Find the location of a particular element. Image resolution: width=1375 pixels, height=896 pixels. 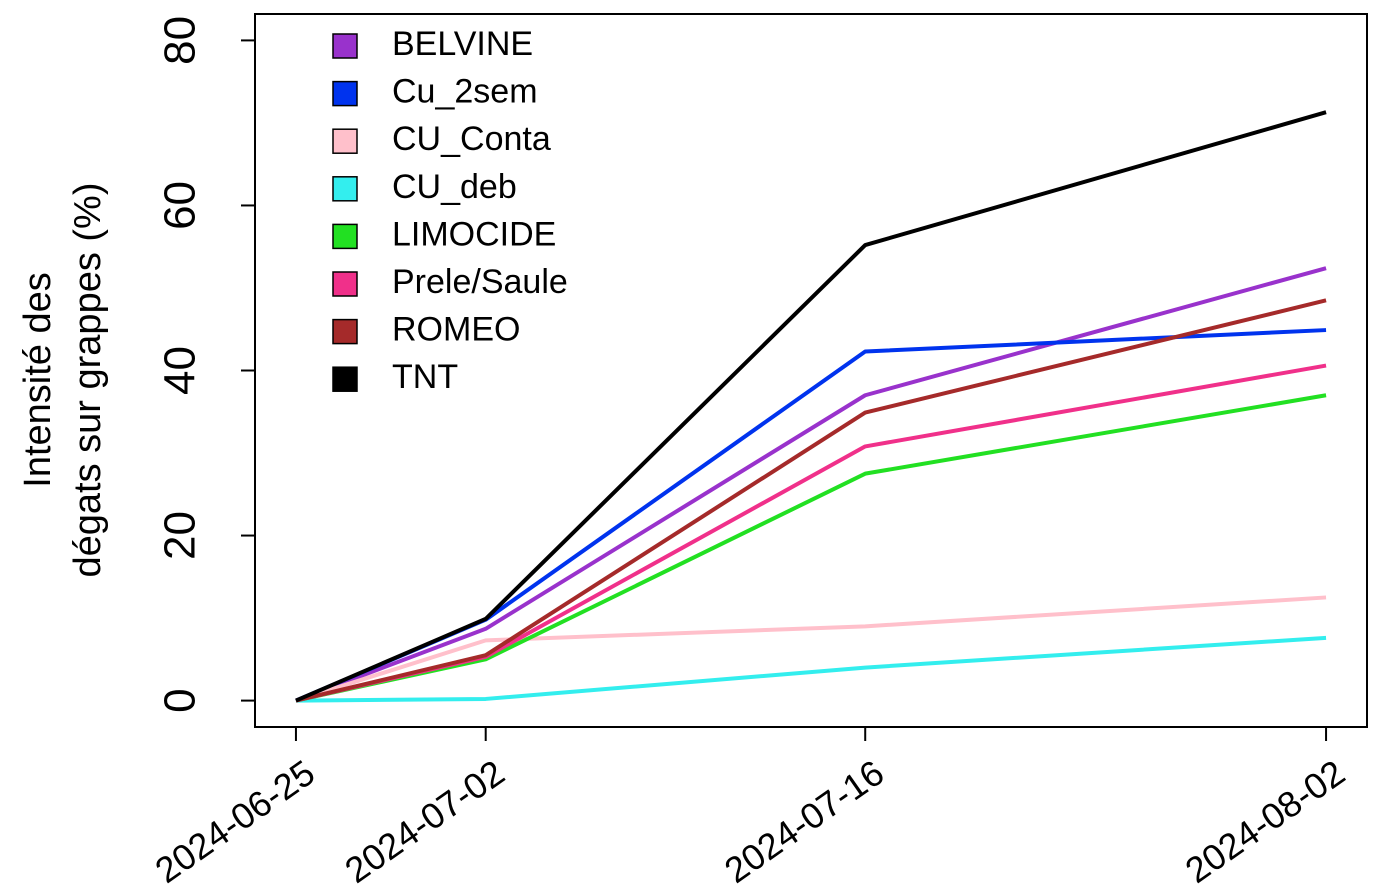

y-tick-label: 20 is located at coordinates (180, 535).